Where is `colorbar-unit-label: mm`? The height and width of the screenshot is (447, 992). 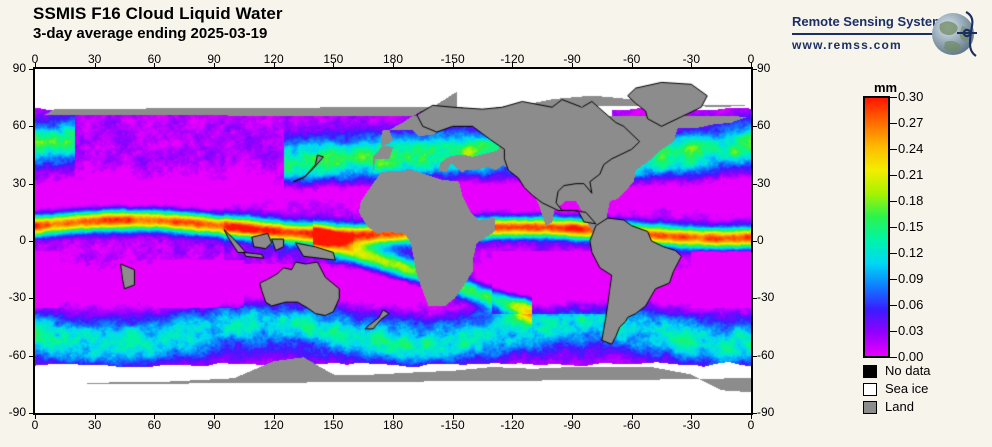 colorbar-unit-label: mm is located at coordinates (886, 87).